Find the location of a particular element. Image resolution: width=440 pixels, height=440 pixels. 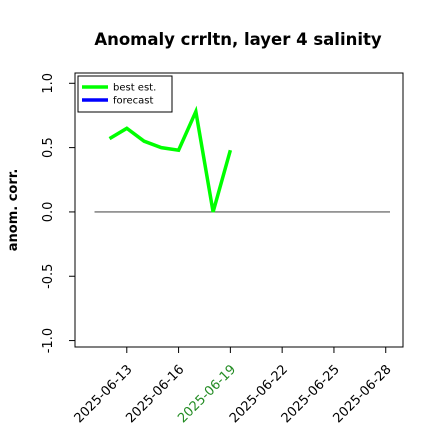

chart-title: Anomaly crrltn, layer 4 salinity is located at coordinates (238, 39).